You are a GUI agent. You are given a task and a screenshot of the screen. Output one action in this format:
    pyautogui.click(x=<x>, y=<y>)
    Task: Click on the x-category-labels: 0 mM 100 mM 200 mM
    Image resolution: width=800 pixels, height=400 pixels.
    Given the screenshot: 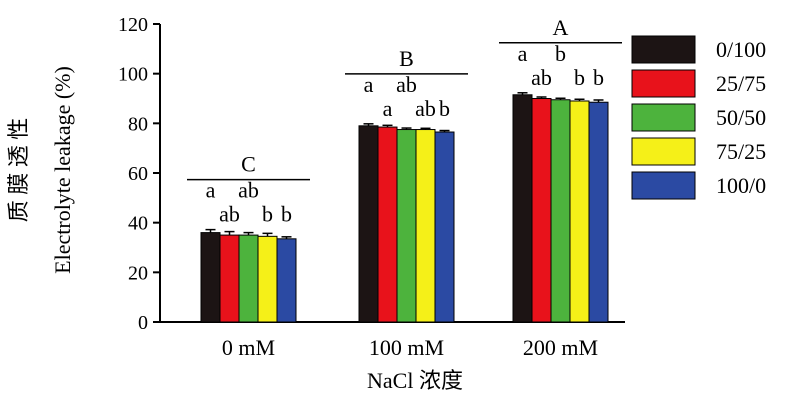 What is the action you would take?
    pyautogui.click(x=410, y=347)
    